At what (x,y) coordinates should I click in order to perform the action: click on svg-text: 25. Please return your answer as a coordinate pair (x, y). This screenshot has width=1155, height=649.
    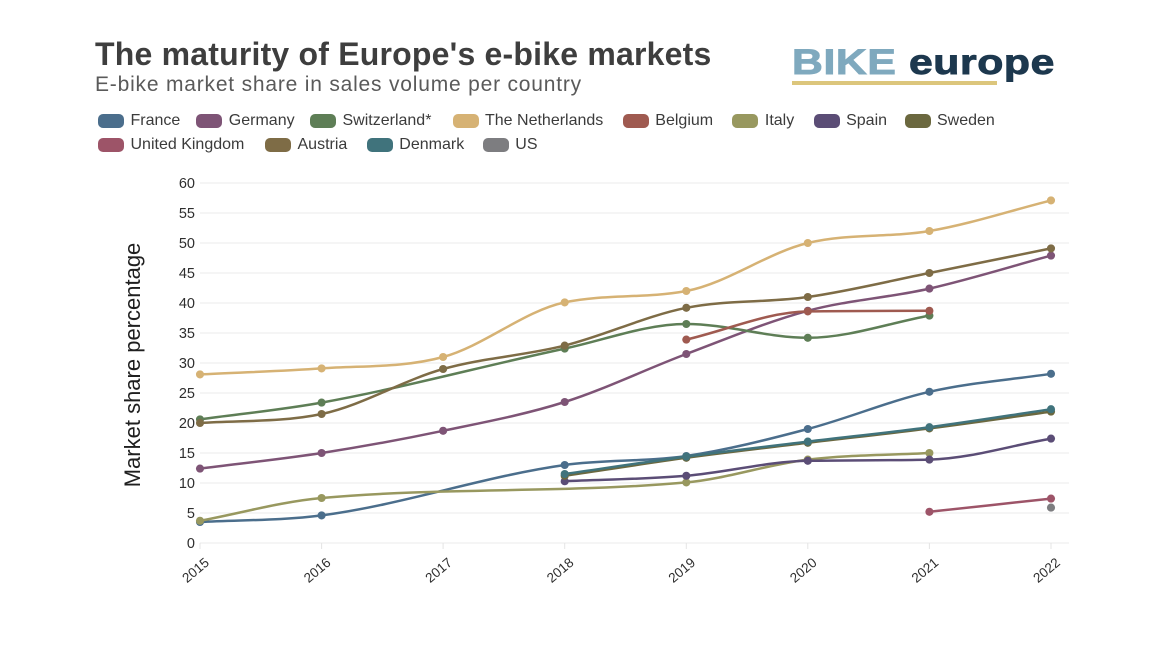
    Looking at the image, I should click on (187, 394).